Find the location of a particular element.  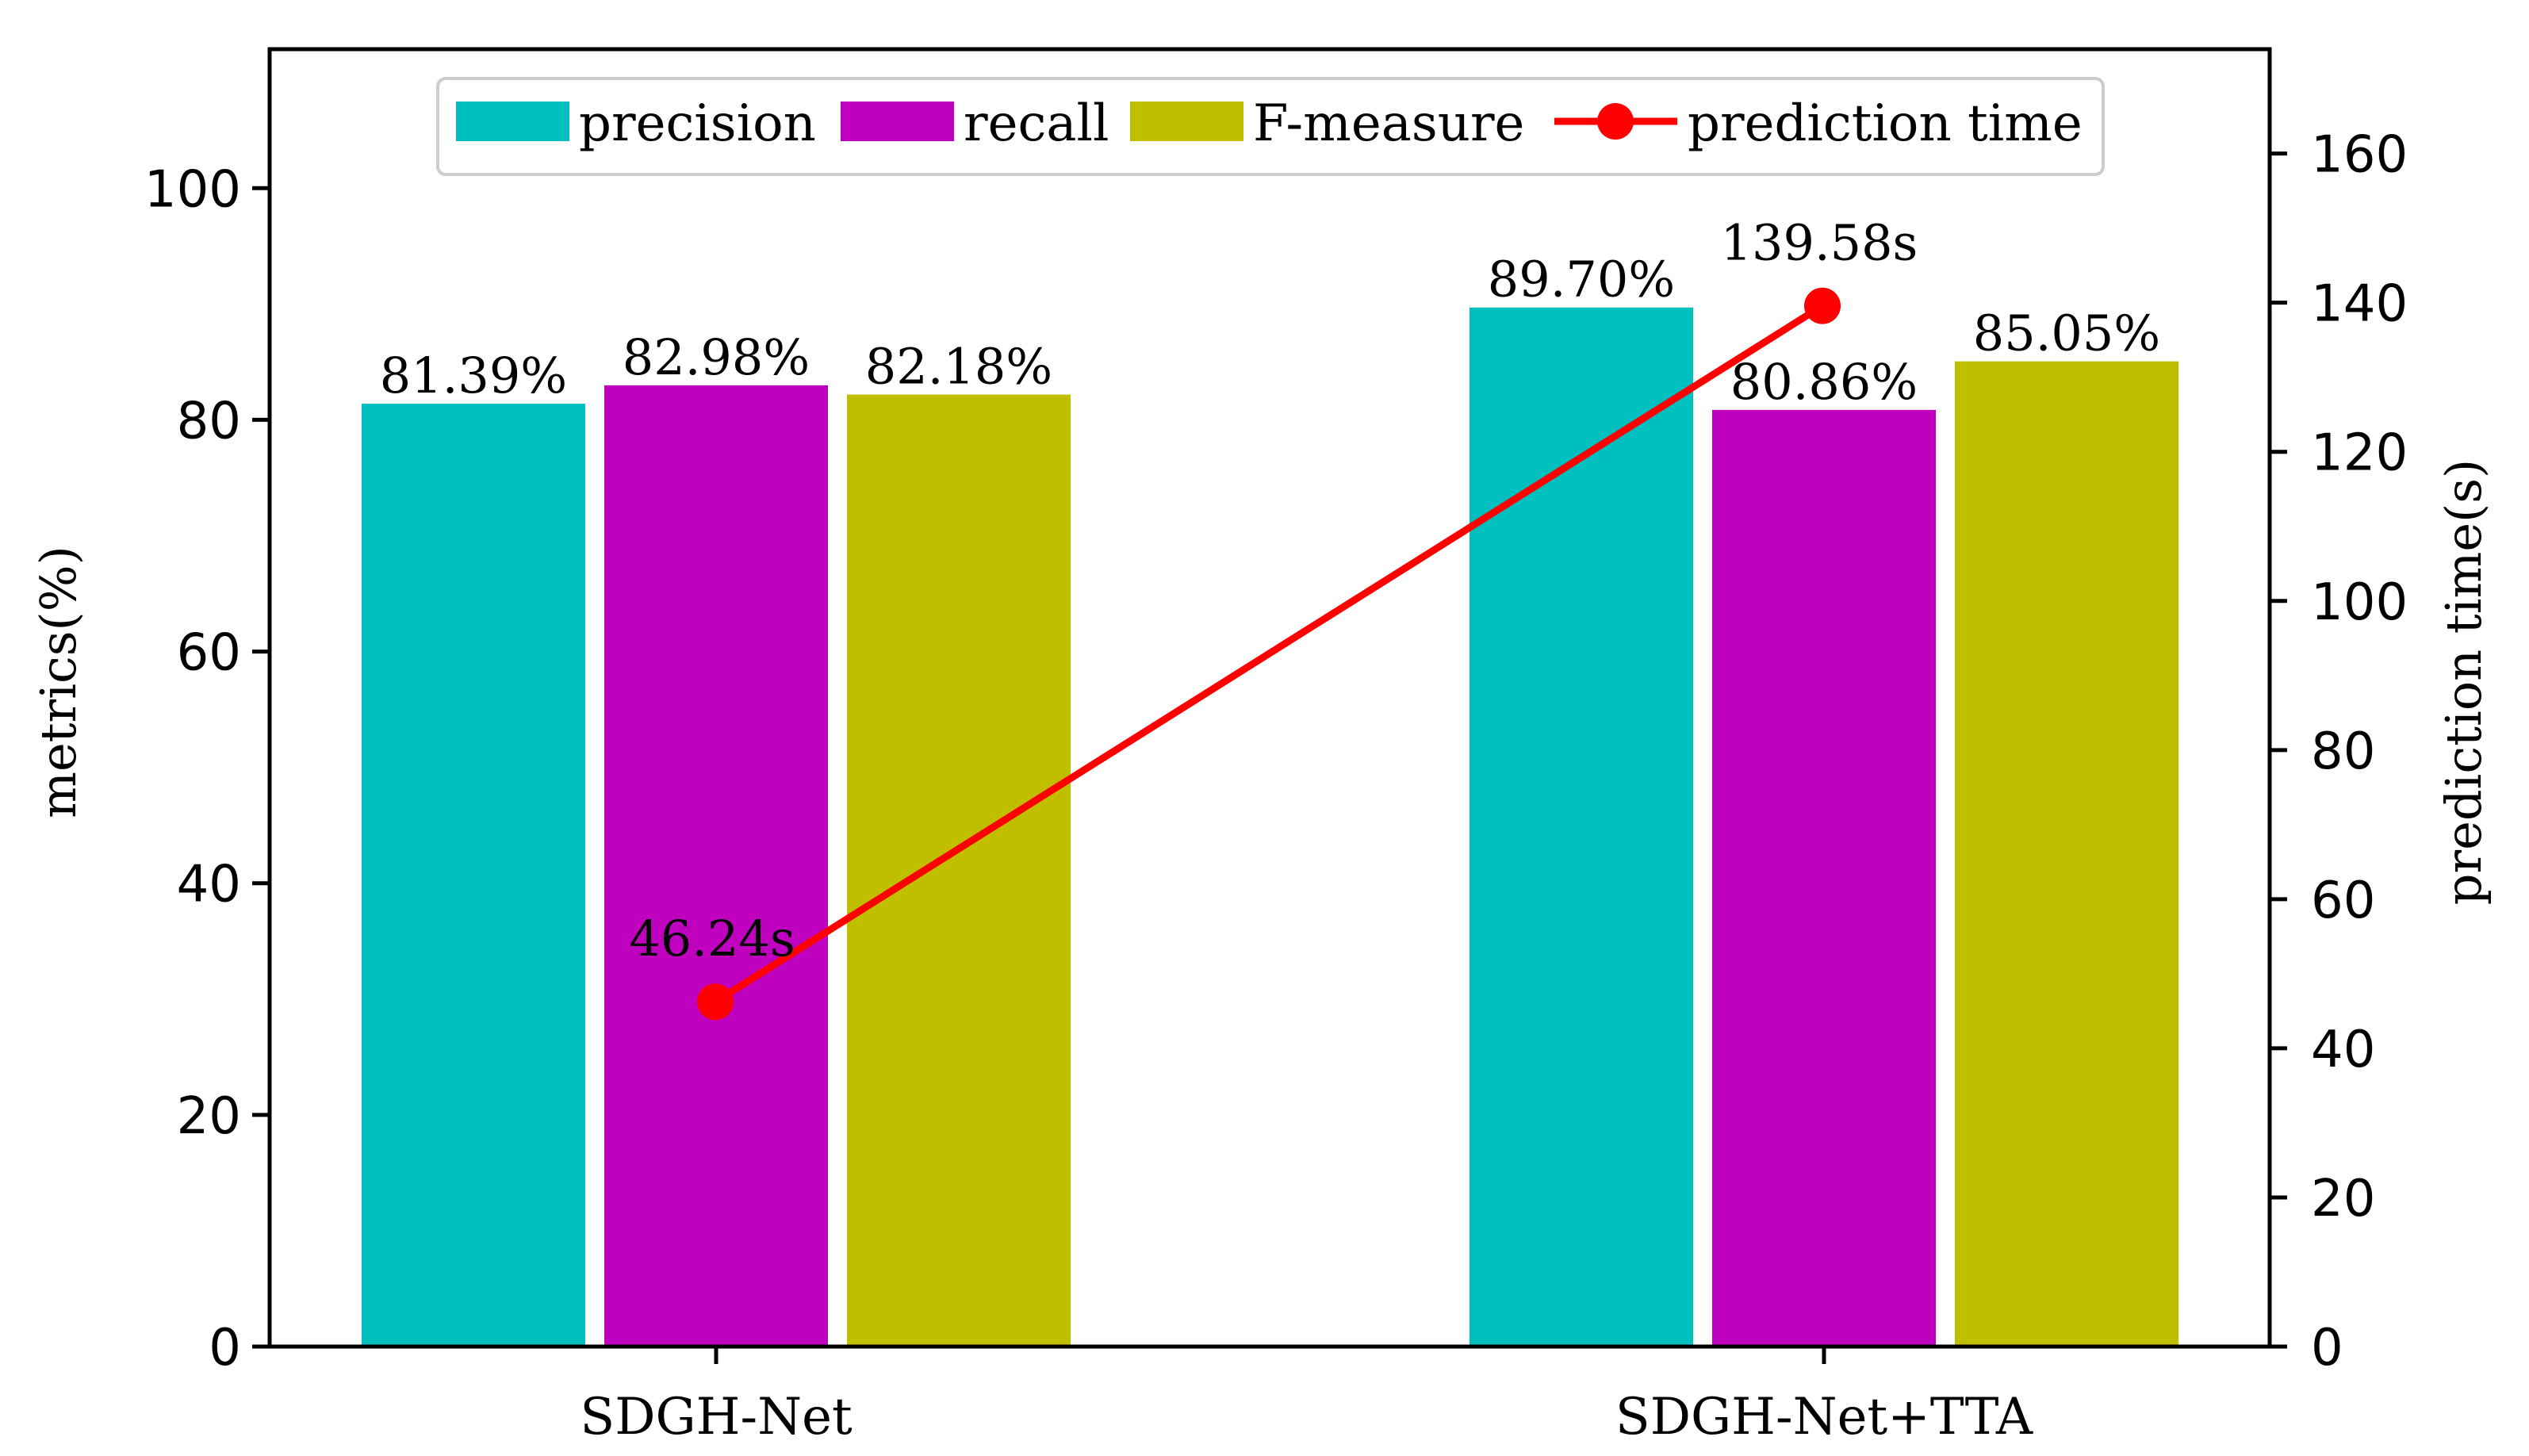

data-label-precision-0: 81.39% is located at coordinates (473, 375).